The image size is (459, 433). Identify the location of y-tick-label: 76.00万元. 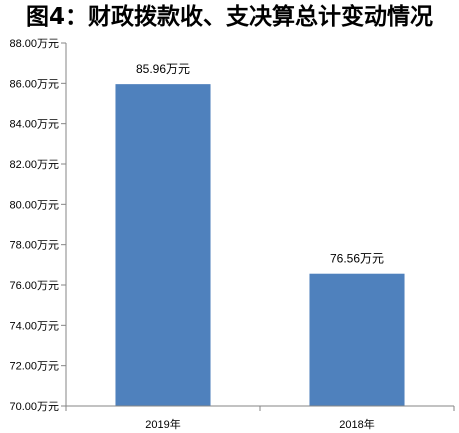
(34, 286).